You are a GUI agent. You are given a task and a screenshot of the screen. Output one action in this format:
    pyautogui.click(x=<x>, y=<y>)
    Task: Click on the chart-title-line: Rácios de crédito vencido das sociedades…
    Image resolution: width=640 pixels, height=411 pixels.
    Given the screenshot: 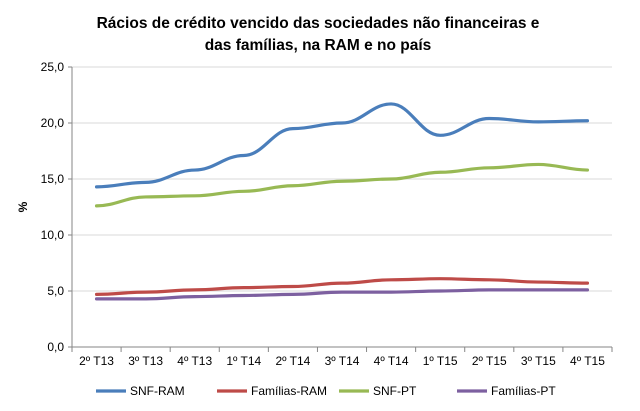 What is the action you would take?
    pyautogui.click(x=318, y=23)
    